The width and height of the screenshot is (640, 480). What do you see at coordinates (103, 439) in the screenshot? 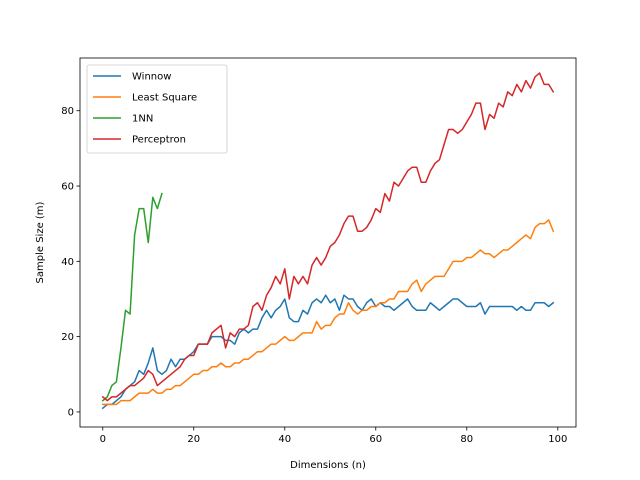
I see `x-tick-label: 0` at bounding box center [103, 439].